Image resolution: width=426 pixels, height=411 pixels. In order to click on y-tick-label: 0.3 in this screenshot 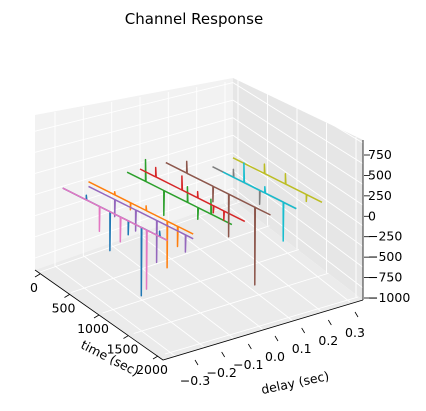, I will do `click(355, 332)`.